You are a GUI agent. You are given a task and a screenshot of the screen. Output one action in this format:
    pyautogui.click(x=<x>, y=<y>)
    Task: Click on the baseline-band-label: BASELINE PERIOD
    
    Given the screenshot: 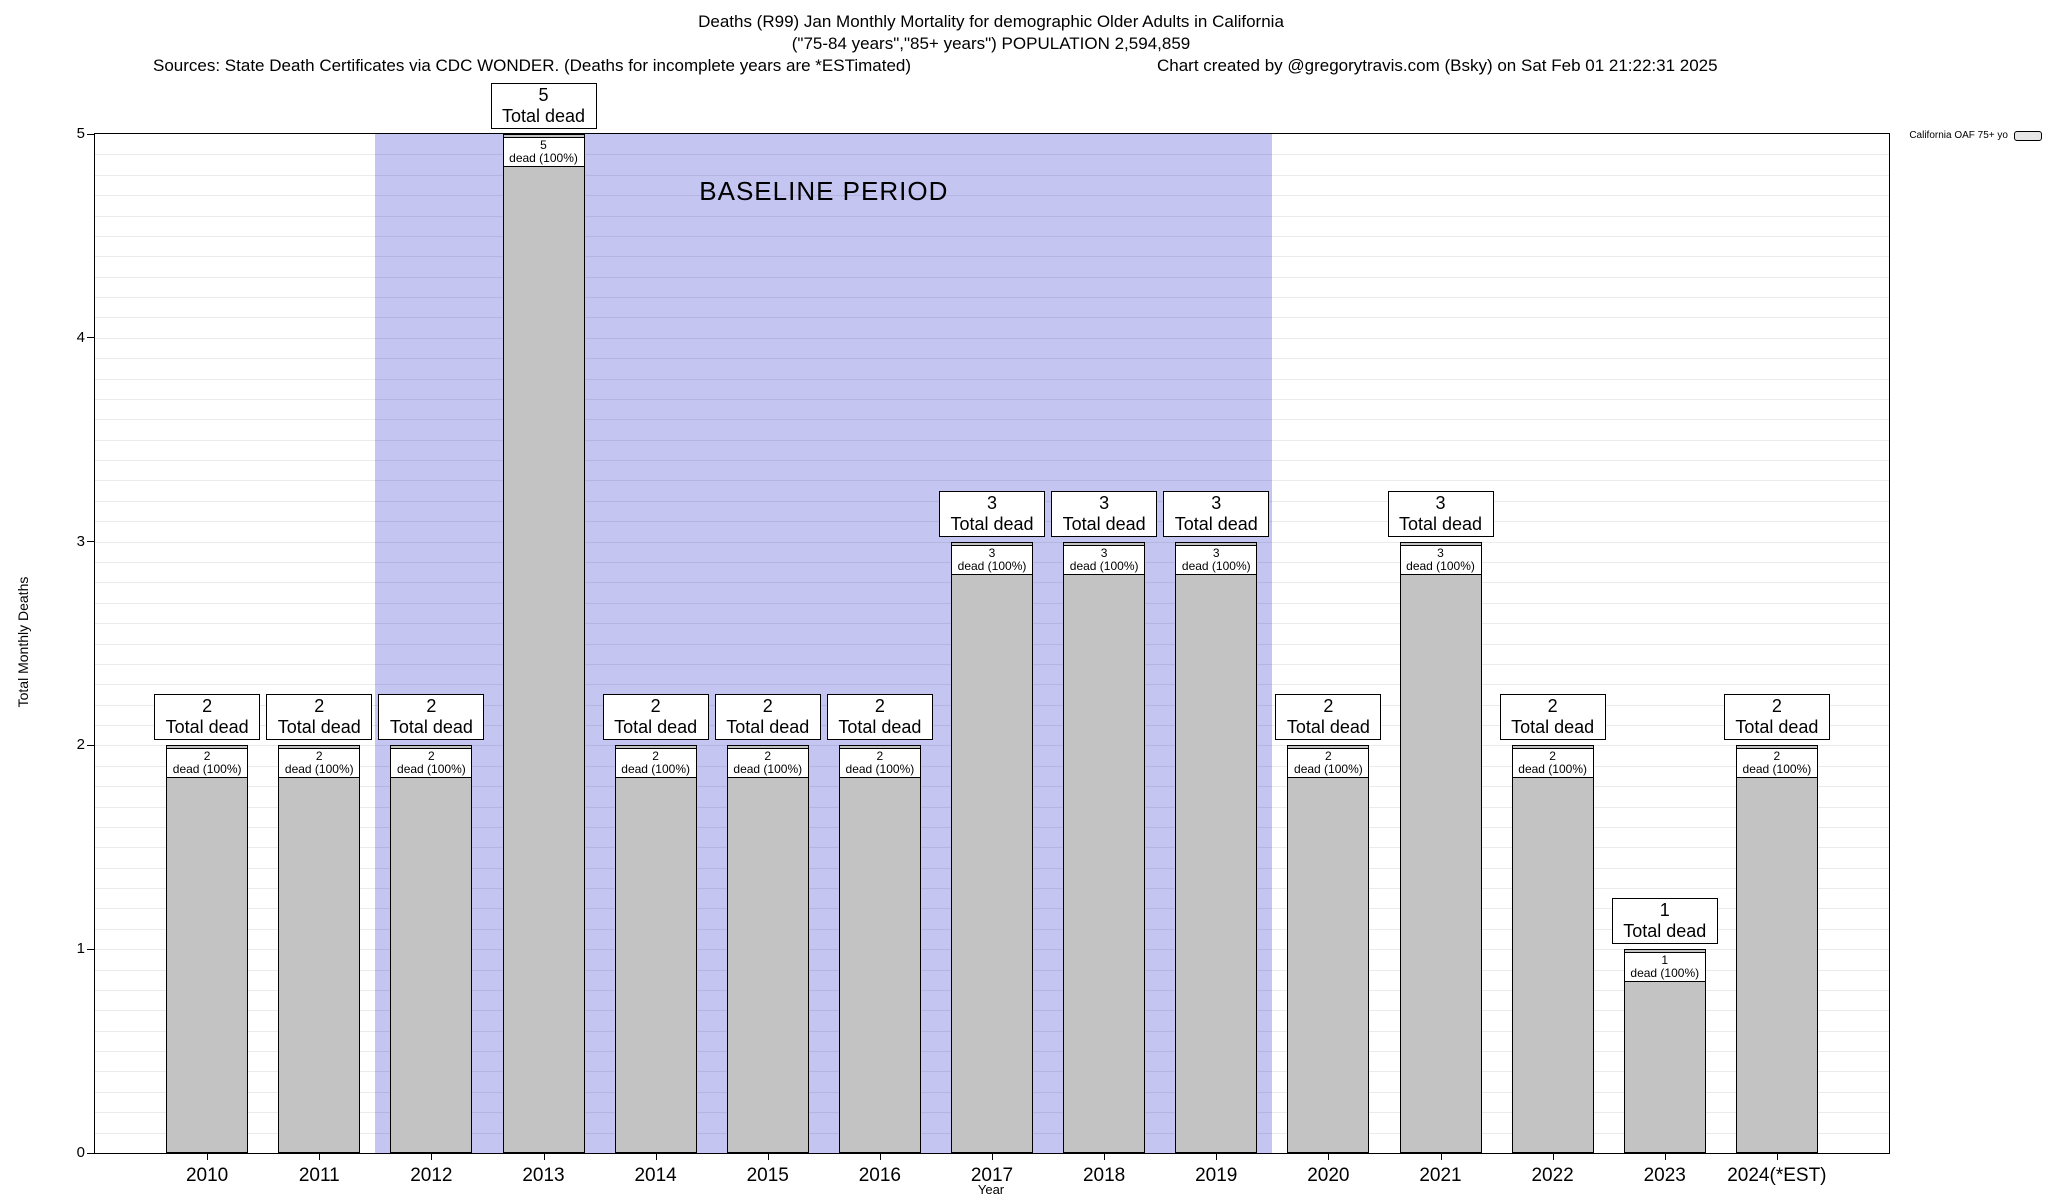 What is the action you would take?
    pyautogui.click(x=824, y=191)
    